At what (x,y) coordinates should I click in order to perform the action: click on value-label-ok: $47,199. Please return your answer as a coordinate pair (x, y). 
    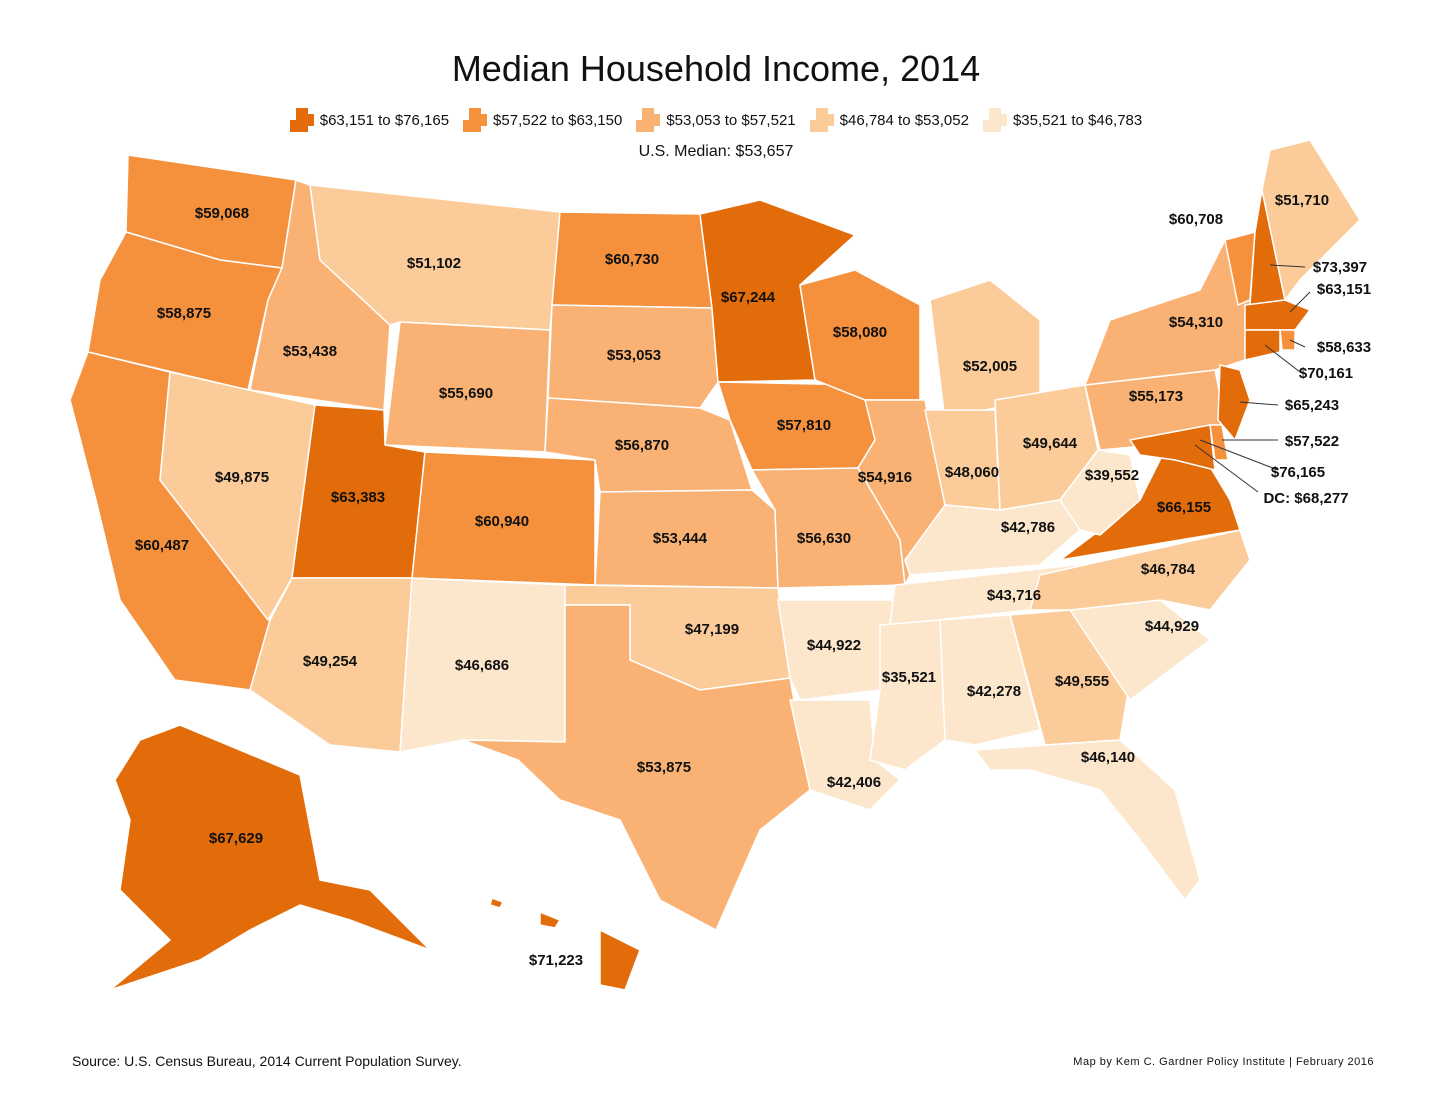
    Looking at the image, I should click on (712, 629).